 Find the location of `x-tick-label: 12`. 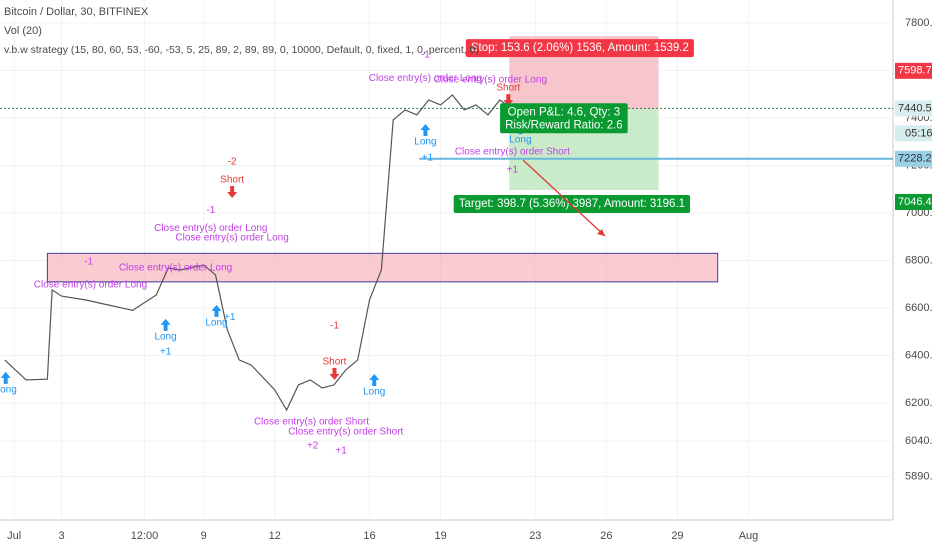

x-tick-label: 12 is located at coordinates (275, 536).